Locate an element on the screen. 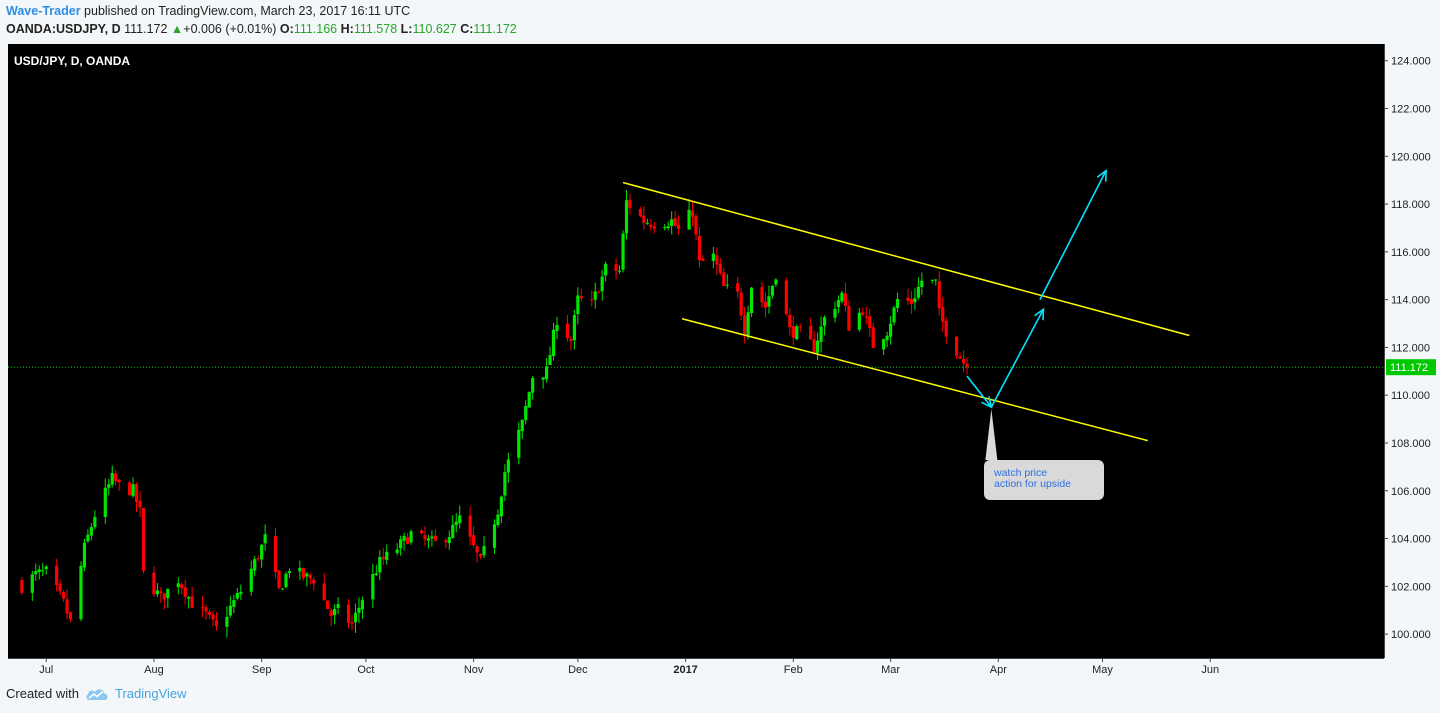 The width and height of the screenshot is (1440, 713). time-tick-label: Oct is located at coordinates (365, 670).